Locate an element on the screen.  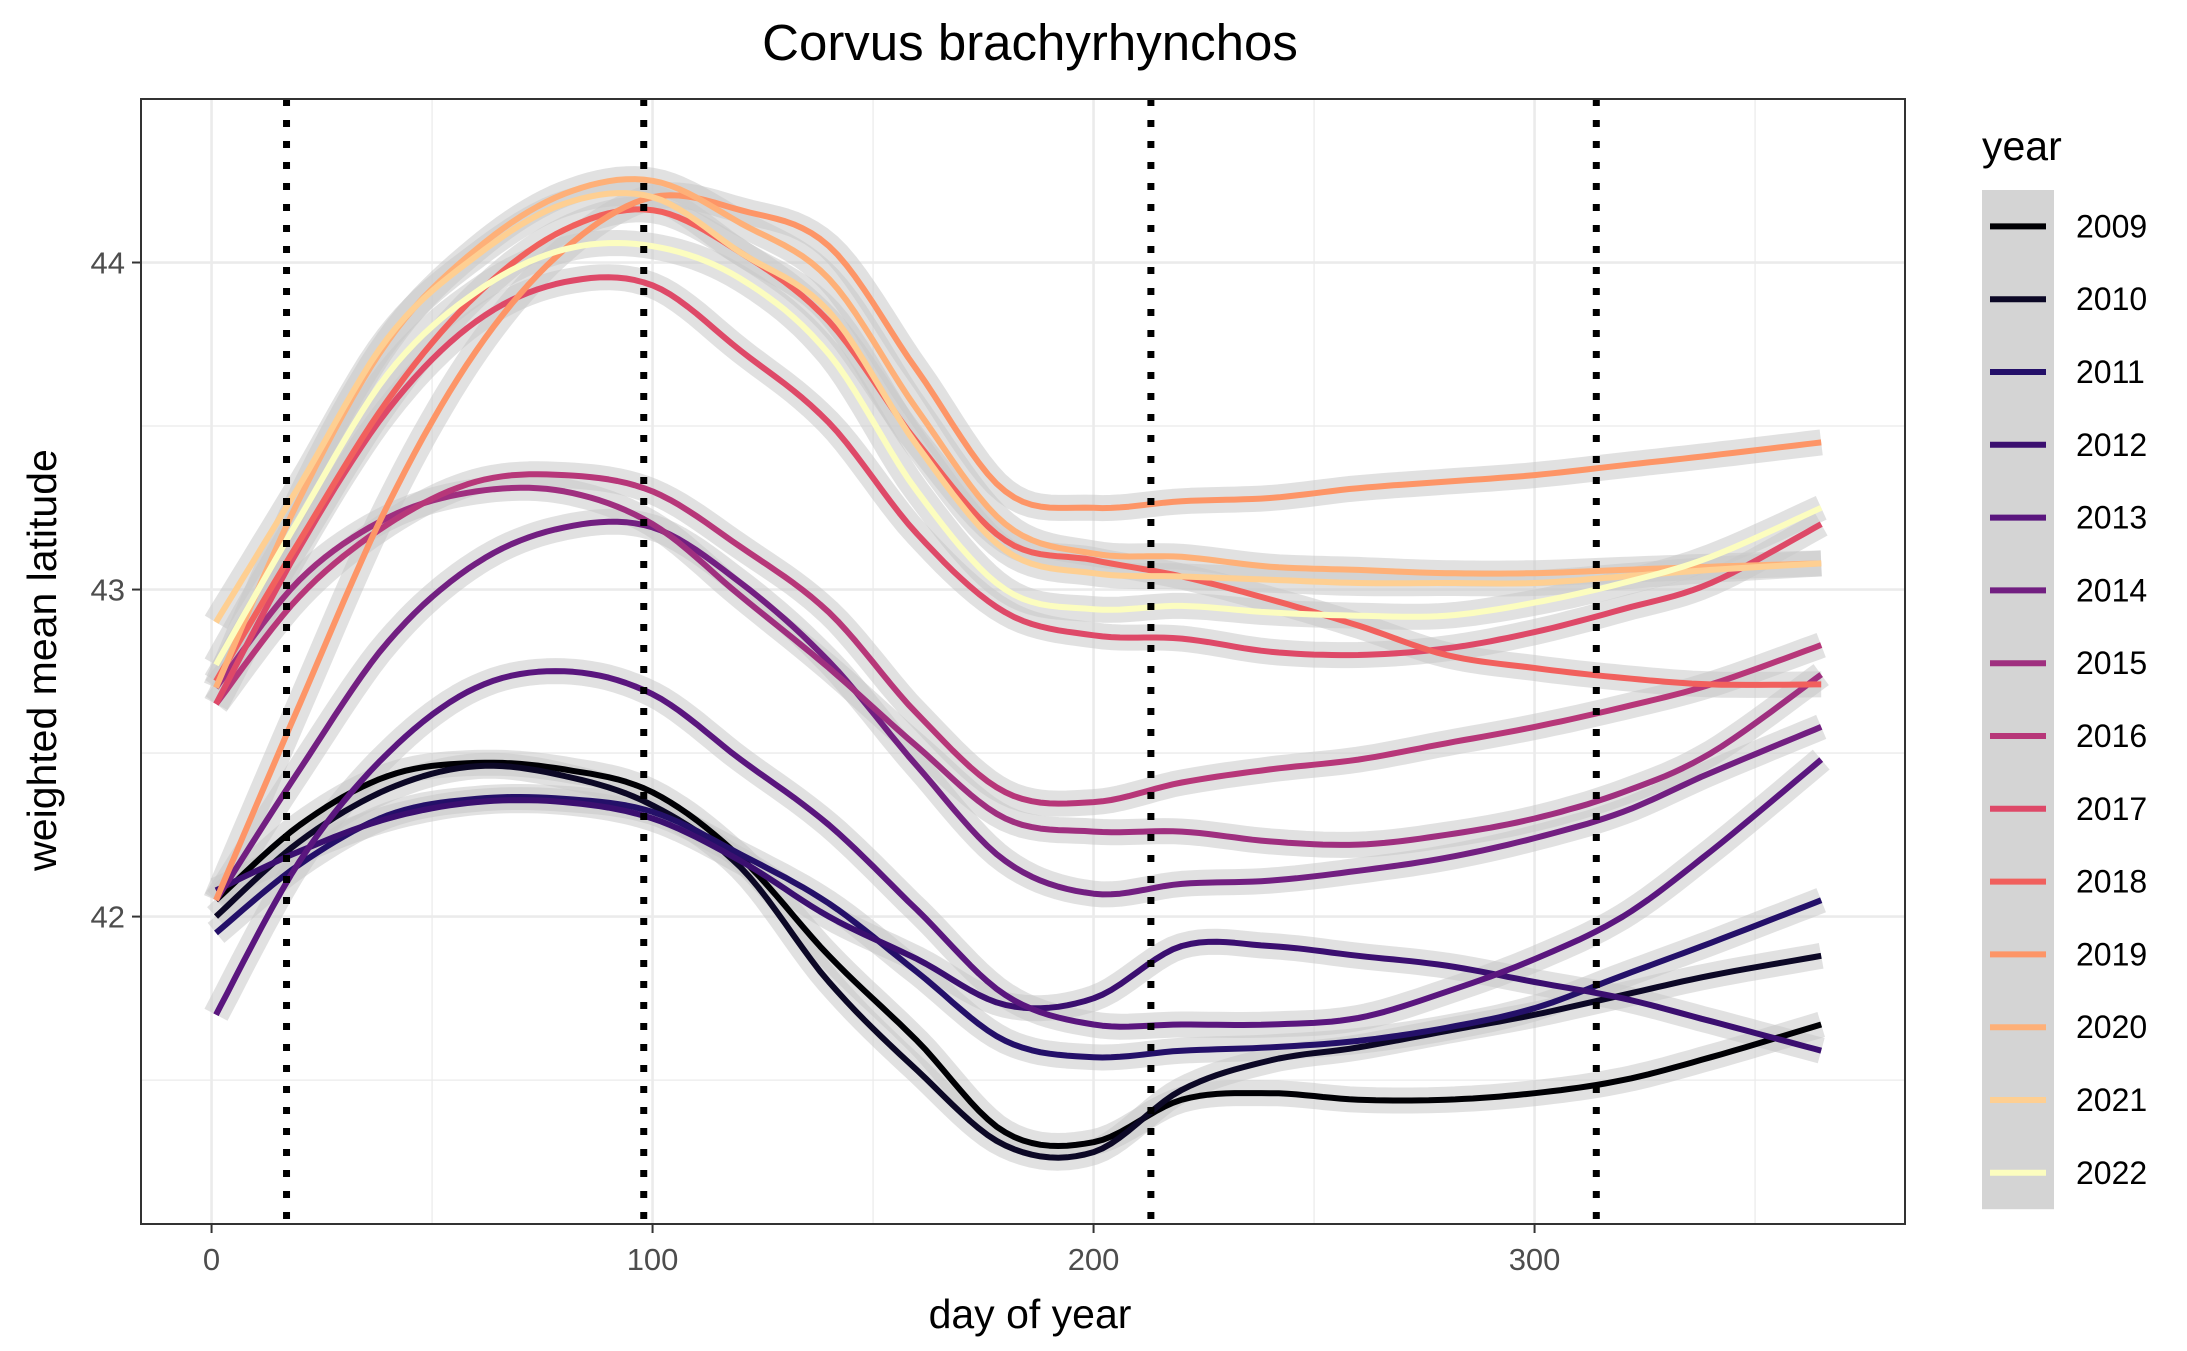
x-tick-label: 100 is located at coordinates (653, 1259).